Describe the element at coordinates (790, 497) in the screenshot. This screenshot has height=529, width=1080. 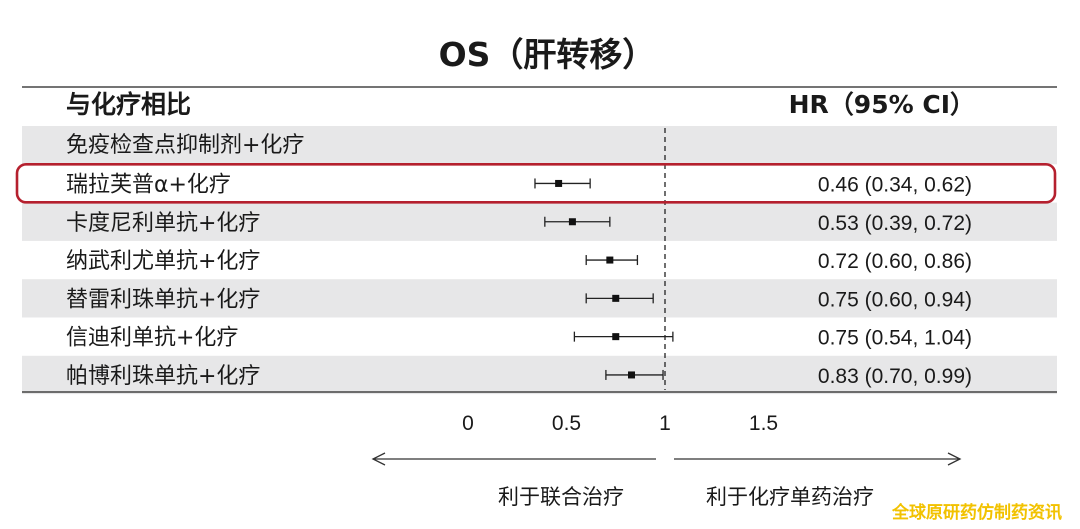
I see `favor-right-label: 利于化疗单药治疗` at that location.